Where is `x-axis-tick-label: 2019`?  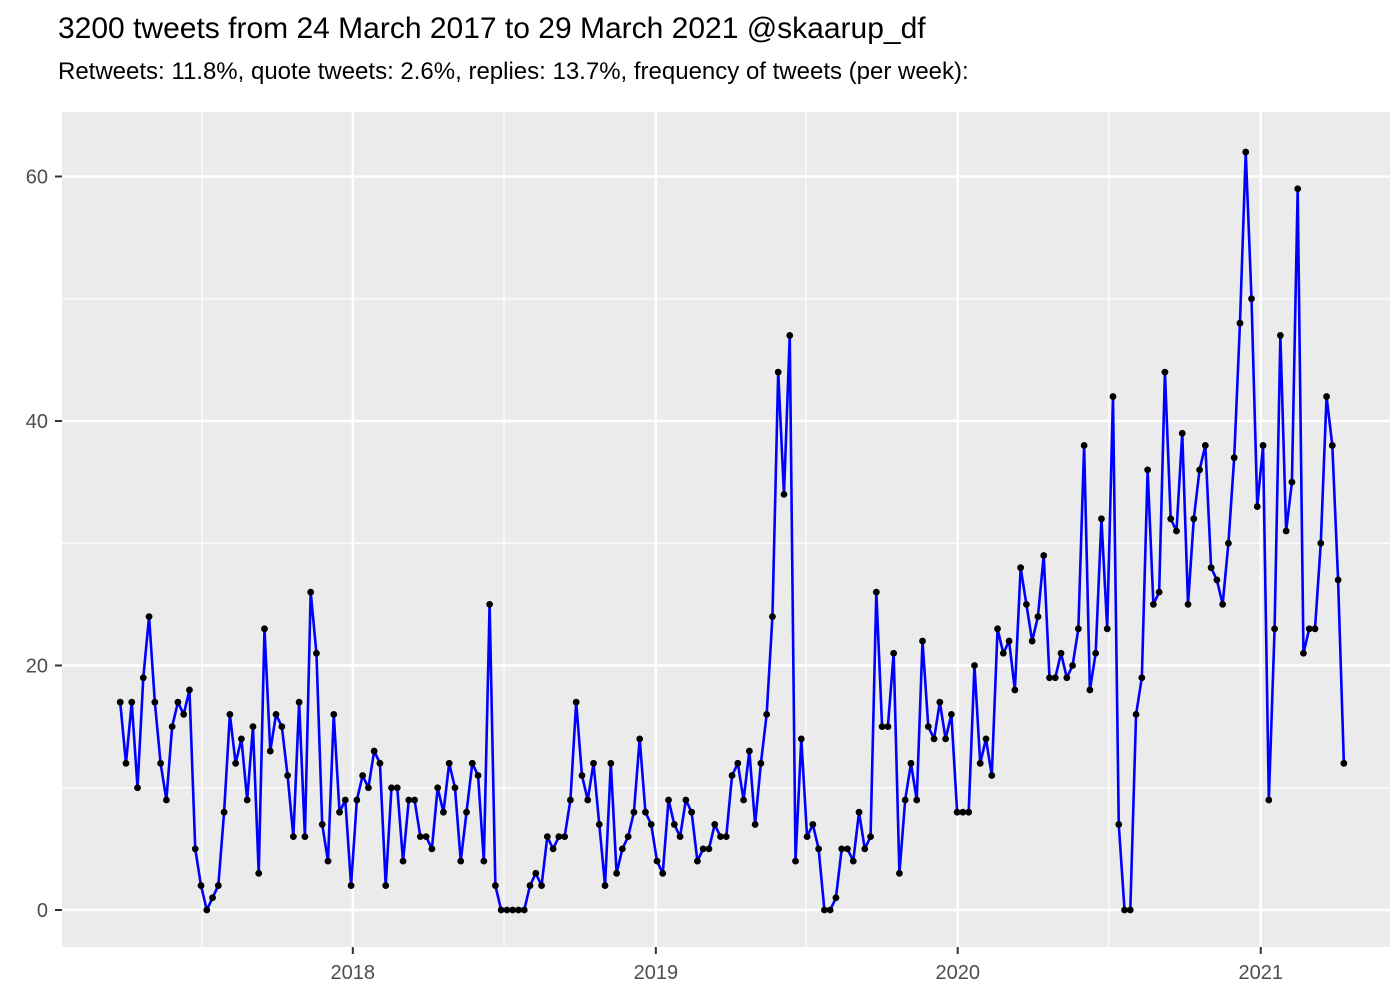 x-axis-tick-label: 2019 is located at coordinates (656, 973).